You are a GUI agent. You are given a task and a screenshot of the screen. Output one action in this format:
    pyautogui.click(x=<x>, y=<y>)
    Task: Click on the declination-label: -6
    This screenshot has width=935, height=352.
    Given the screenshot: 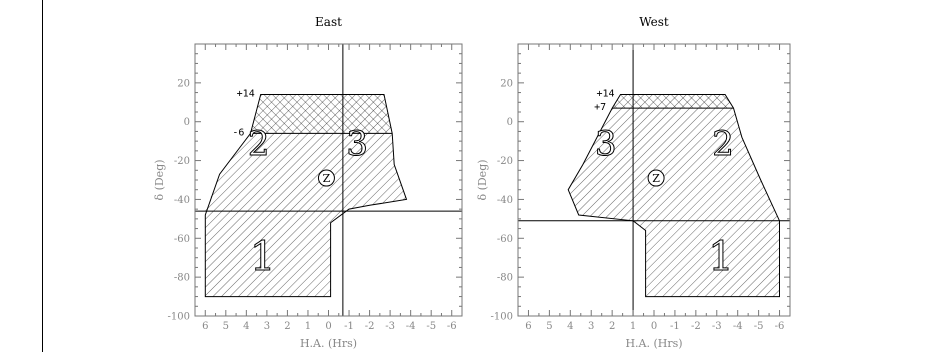 What is the action you would take?
    pyautogui.click(x=238, y=132)
    